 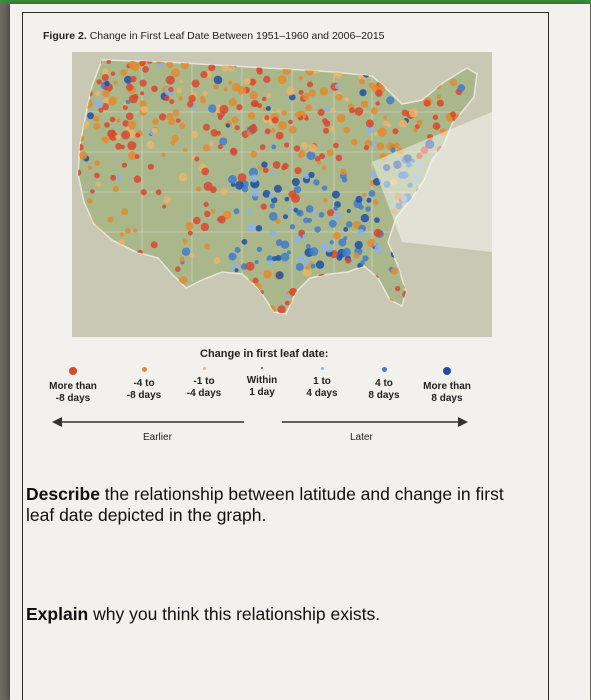 I want to click on legend-item-7: More than 8 days, so click(x=447, y=386).